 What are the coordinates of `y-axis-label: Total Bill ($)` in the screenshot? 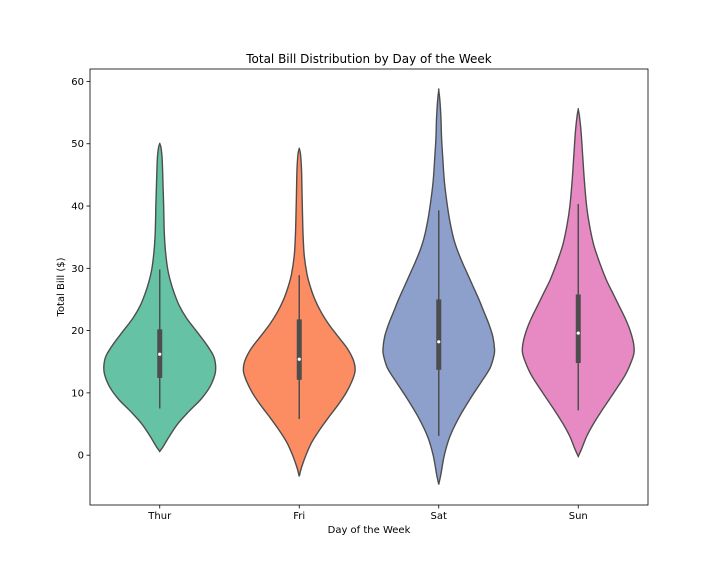 It's located at (61, 287).